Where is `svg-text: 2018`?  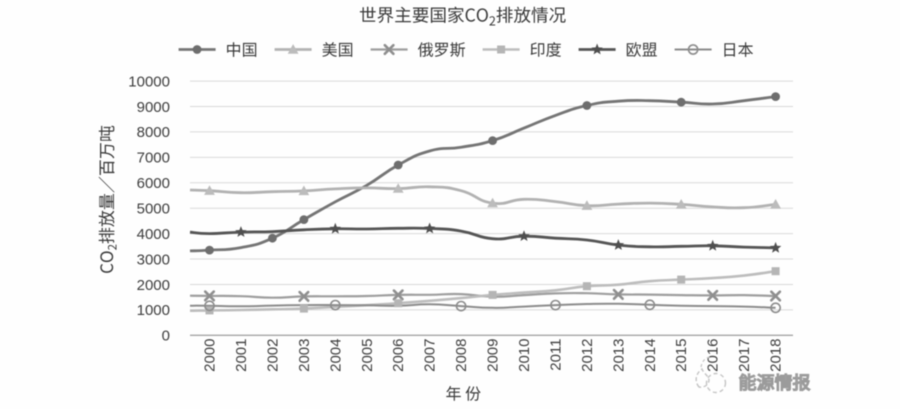 svg-text: 2018 is located at coordinates (776, 355).